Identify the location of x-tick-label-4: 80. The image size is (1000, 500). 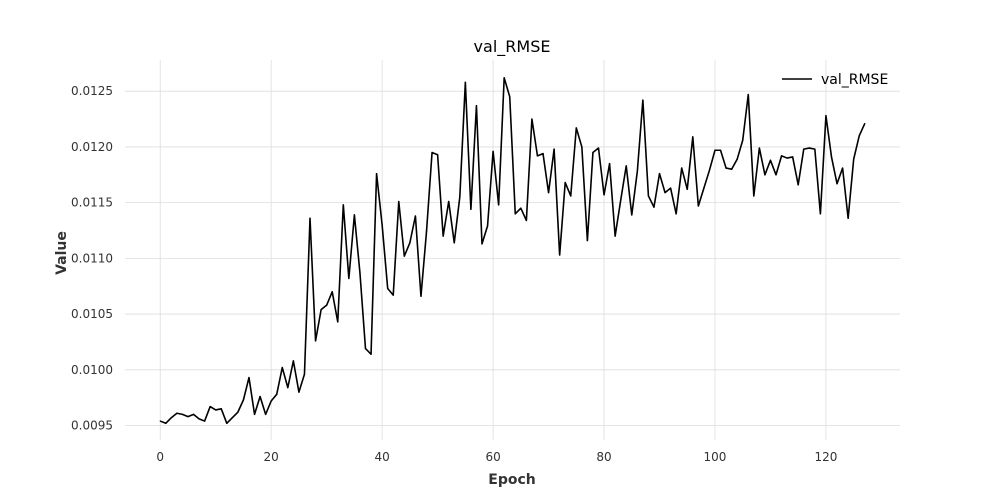
(603, 457).